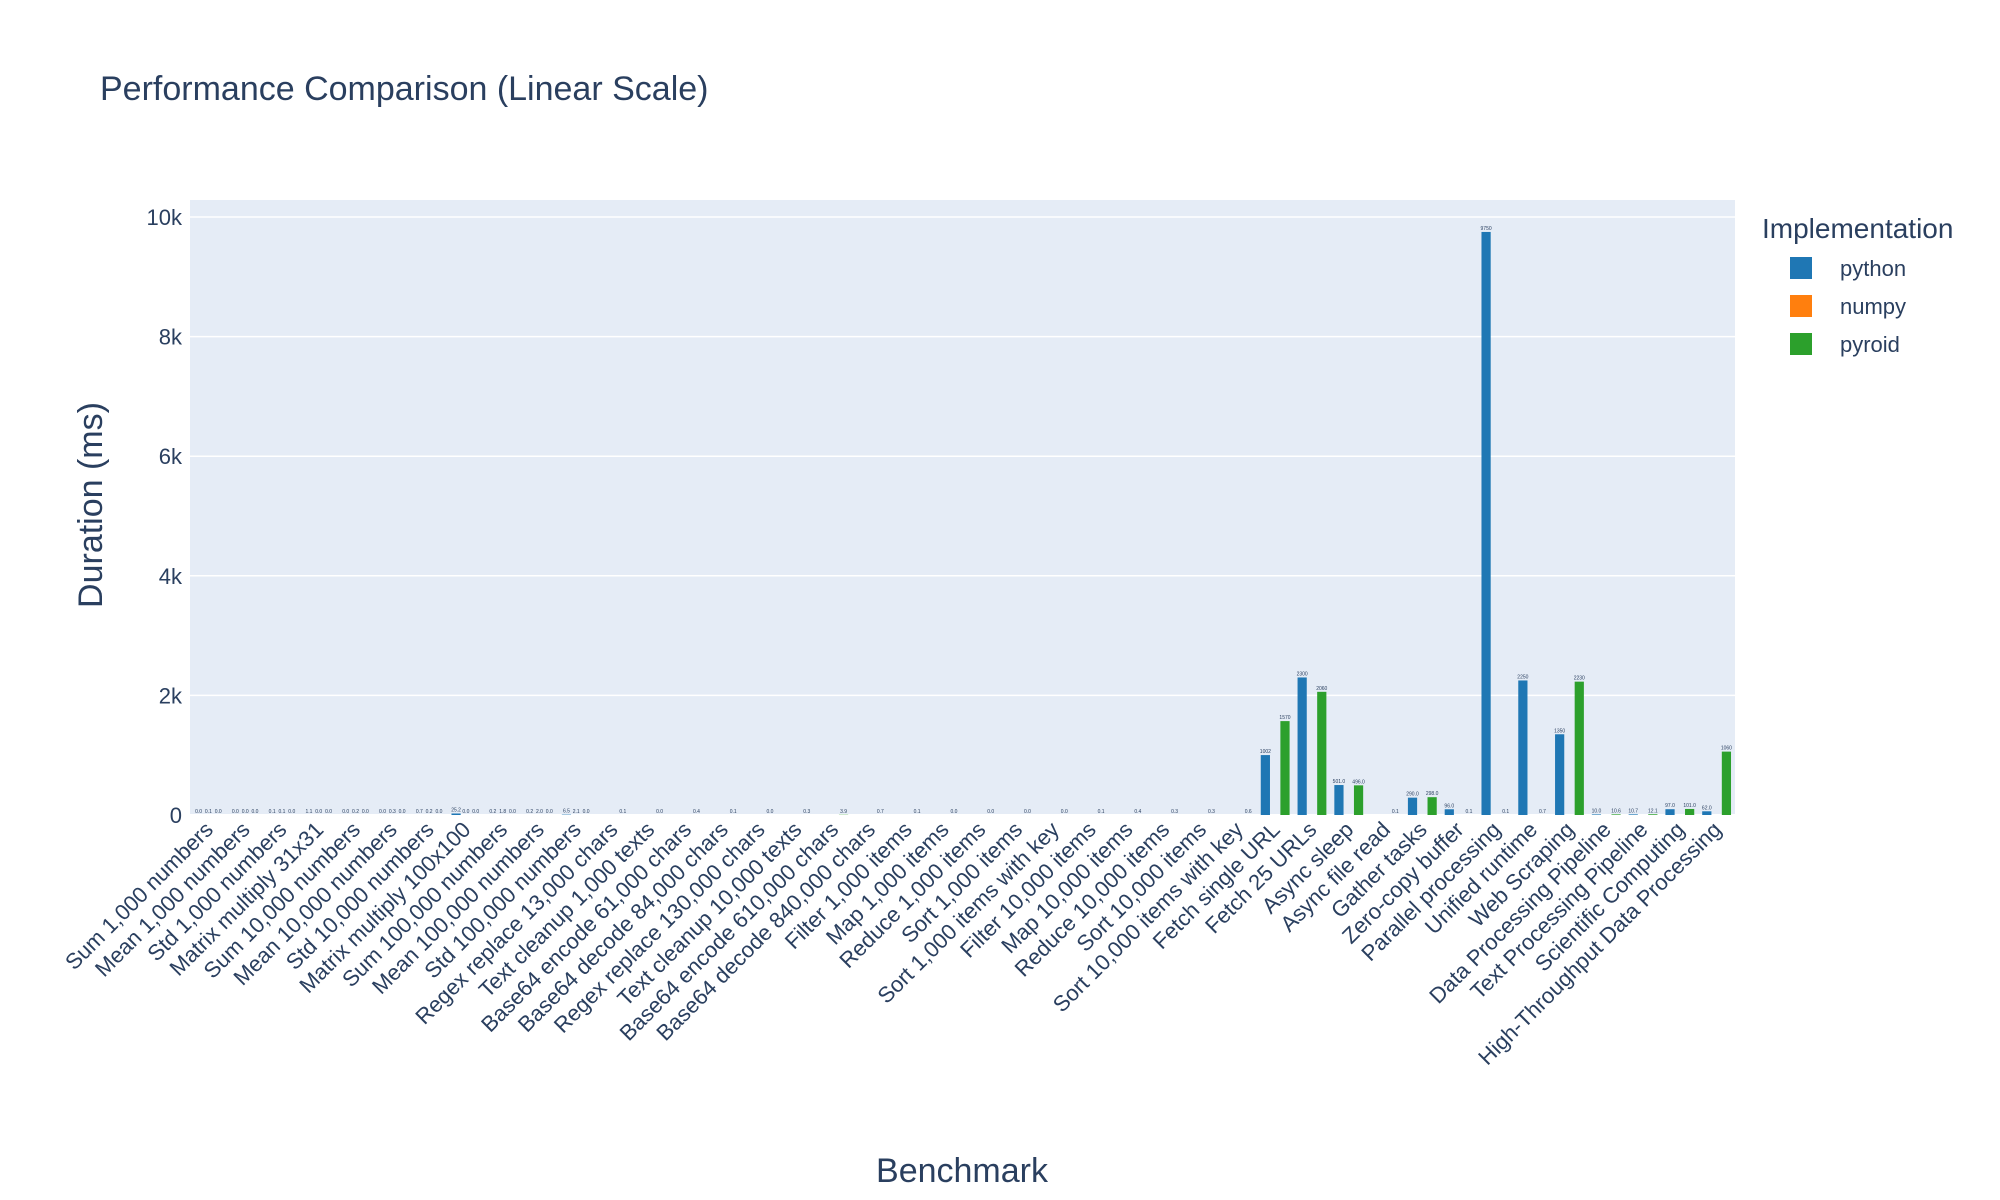  Describe the element at coordinates (1670, 806) in the screenshot. I see `bar-value-label: 97.0` at that location.